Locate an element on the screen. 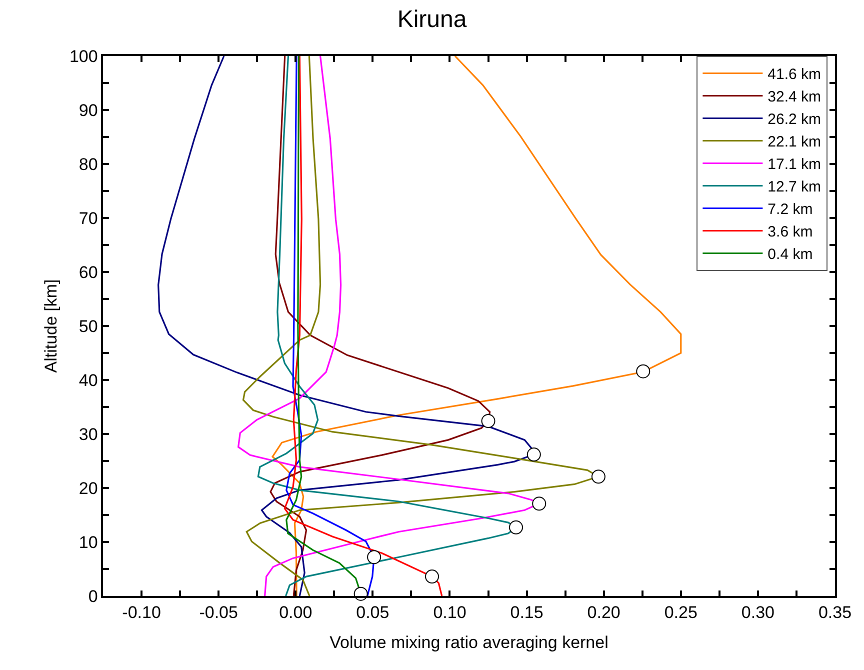  x-tick-label: 0.10 is located at coordinates (449, 612).